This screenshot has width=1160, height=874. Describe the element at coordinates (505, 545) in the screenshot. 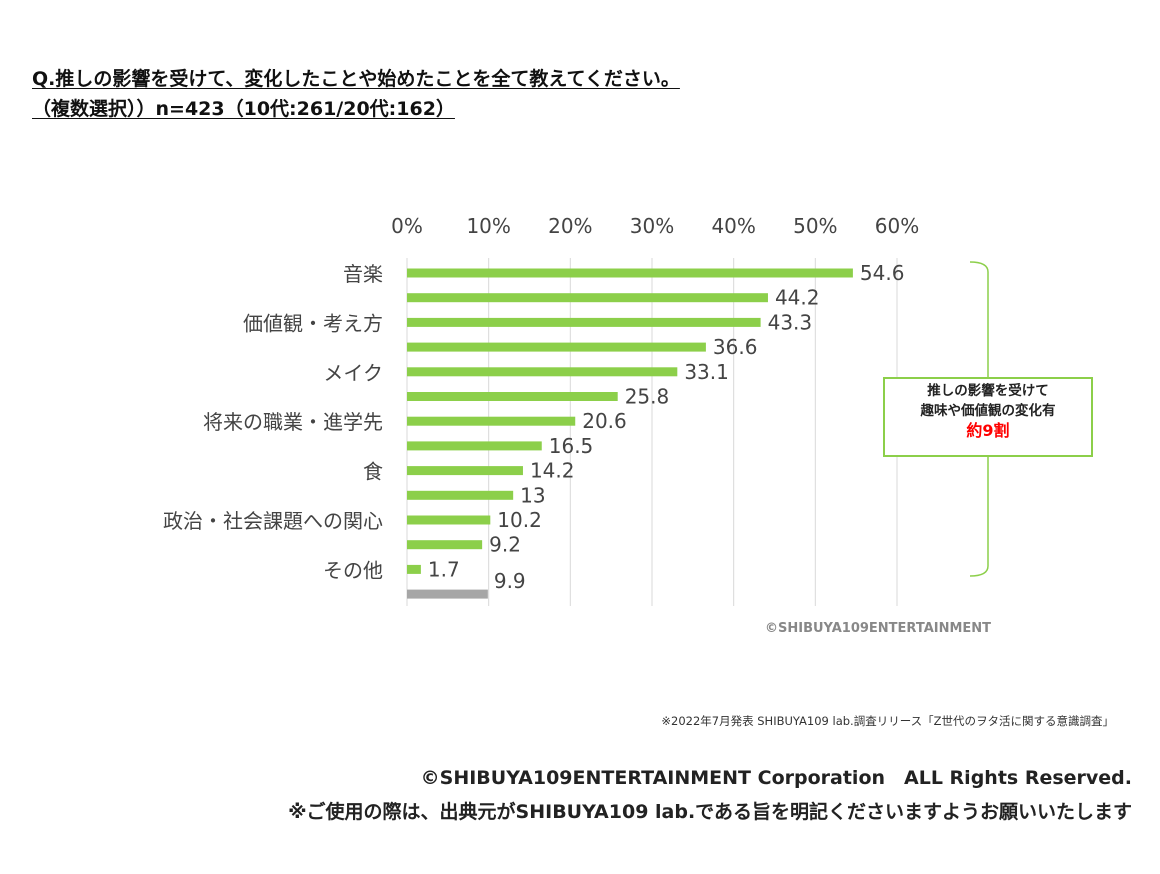

I see `data-label: 9.2` at that location.